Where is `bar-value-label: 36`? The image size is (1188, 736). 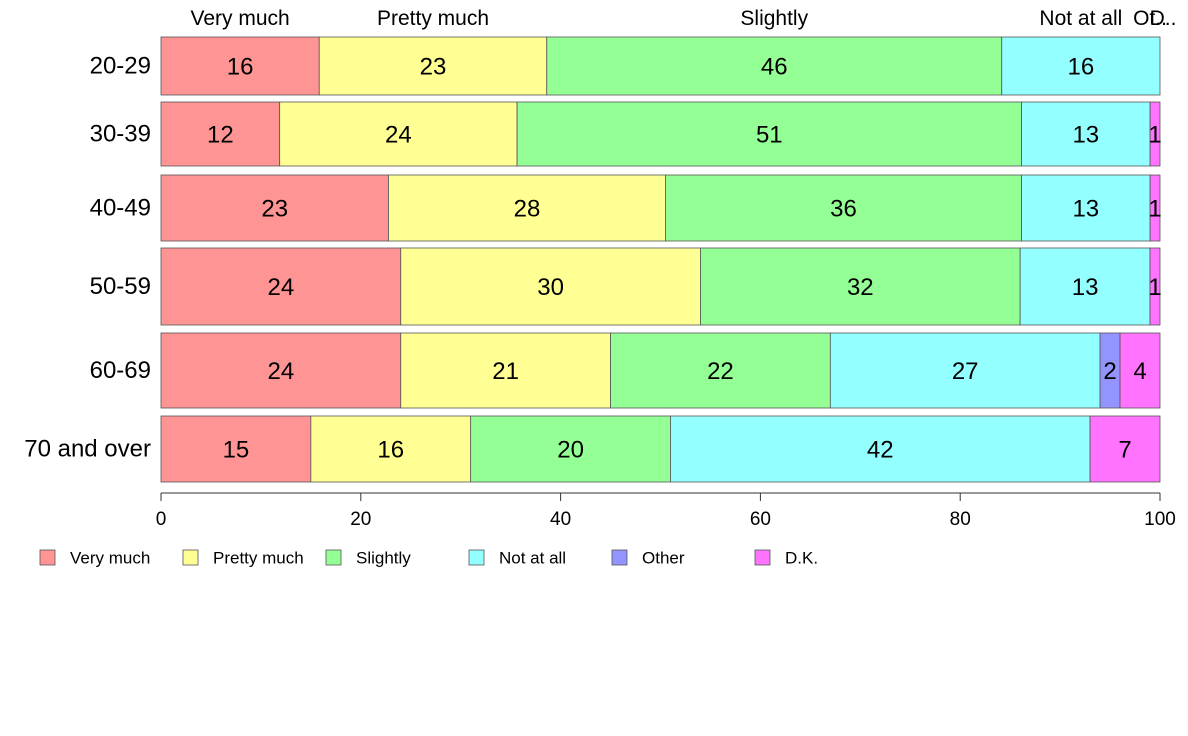 bar-value-label: 36 is located at coordinates (843, 209).